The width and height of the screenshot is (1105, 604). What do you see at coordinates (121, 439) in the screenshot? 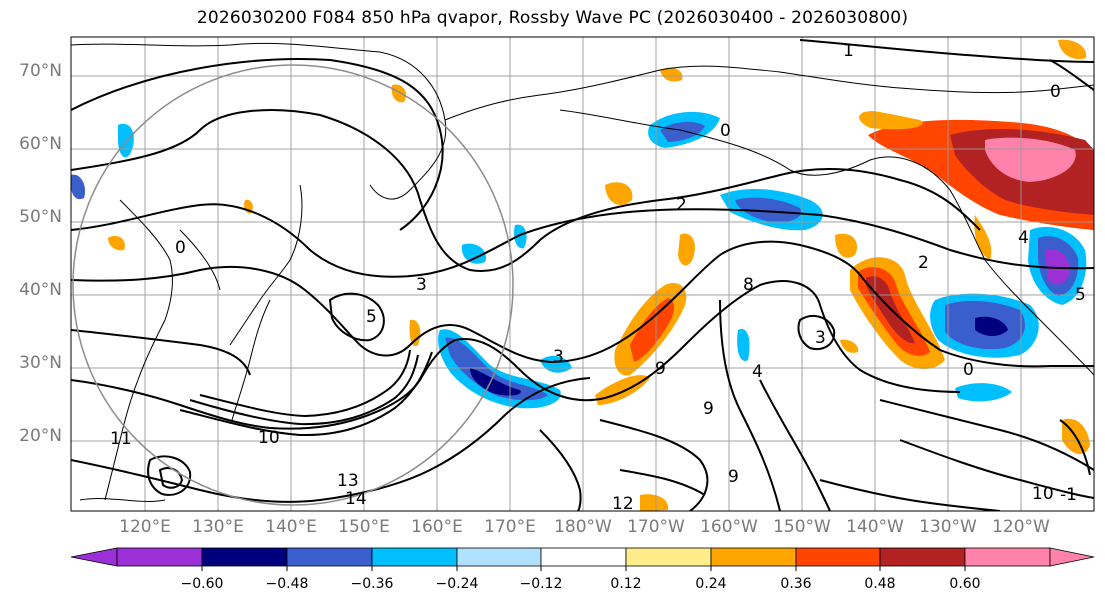
I see `contour-label-11: 11` at bounding box center [121, 439].